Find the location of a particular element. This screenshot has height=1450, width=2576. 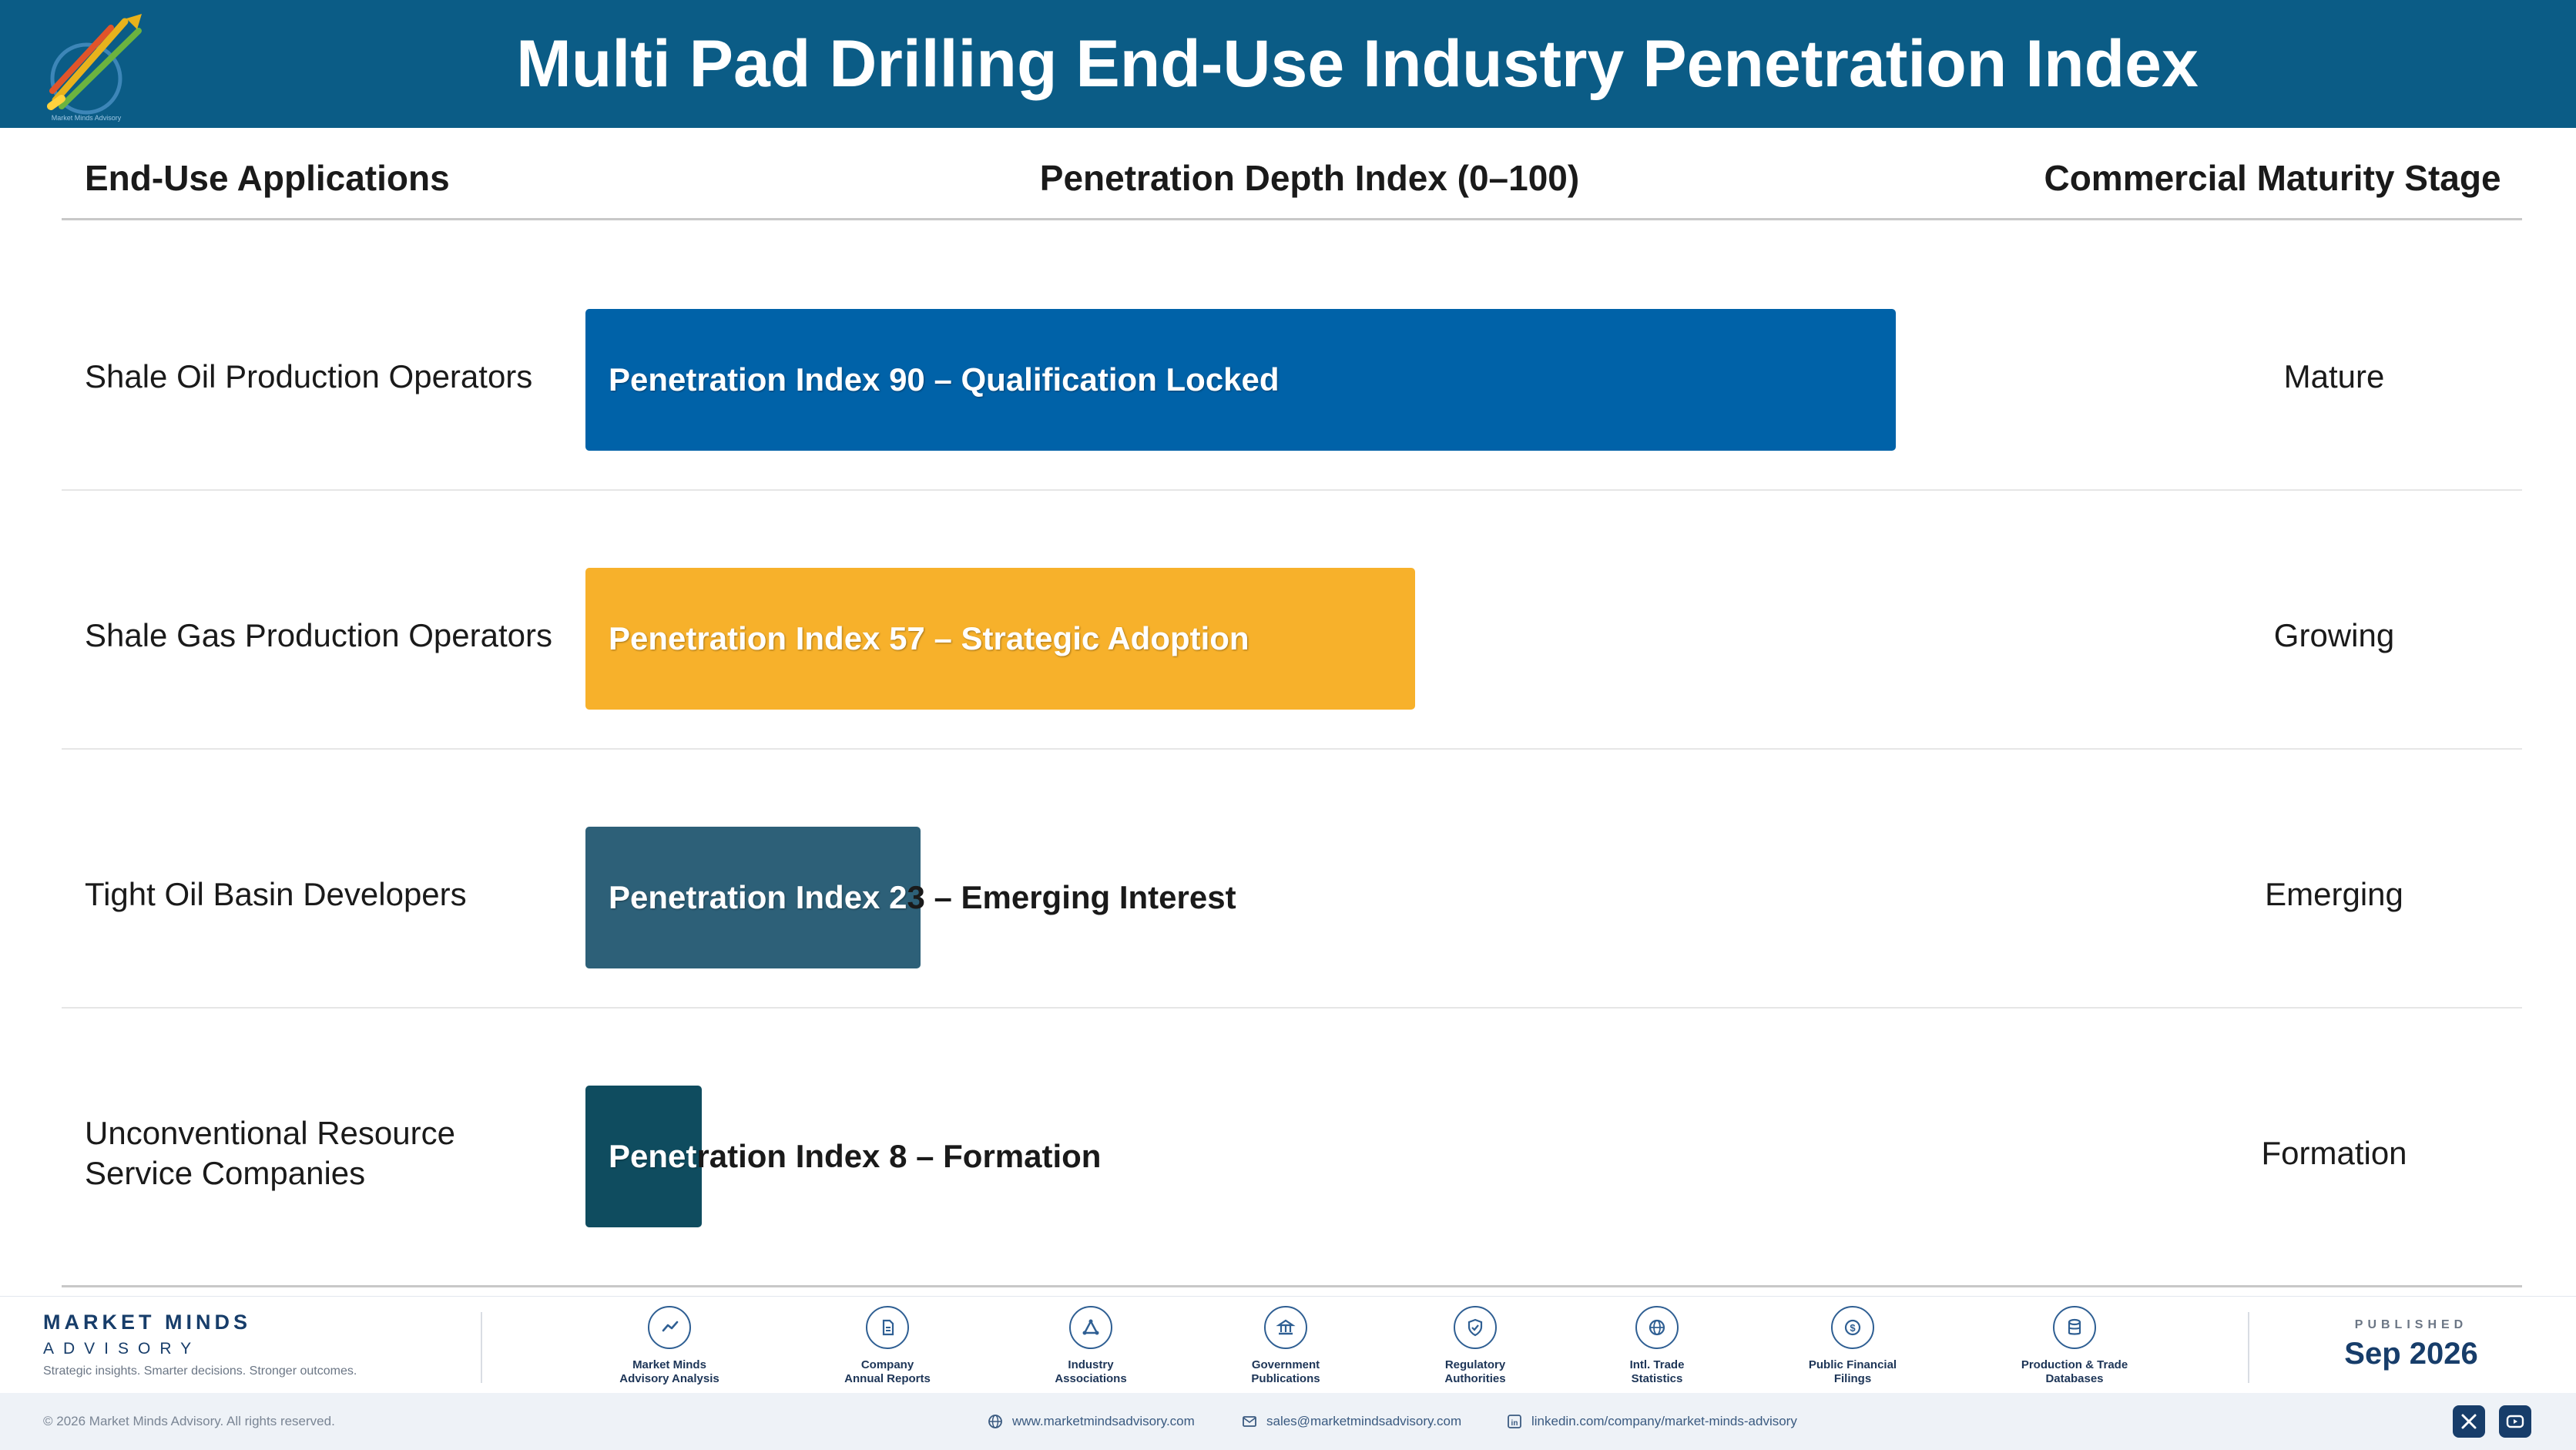

source-label-line1: Government is located at coordinates (1285, 1364).